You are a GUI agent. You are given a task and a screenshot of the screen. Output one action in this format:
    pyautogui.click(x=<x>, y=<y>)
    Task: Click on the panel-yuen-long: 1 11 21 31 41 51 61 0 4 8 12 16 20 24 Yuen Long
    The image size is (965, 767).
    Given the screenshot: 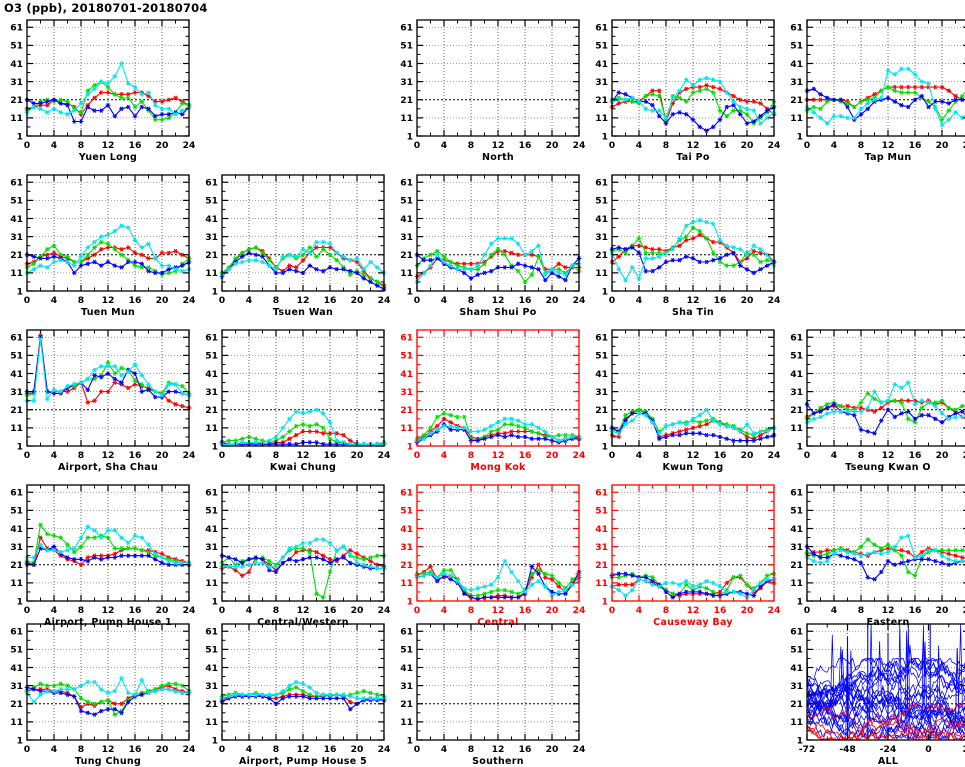 What is the action you would take?
    pyautogui.click(x=97, y=90)
    